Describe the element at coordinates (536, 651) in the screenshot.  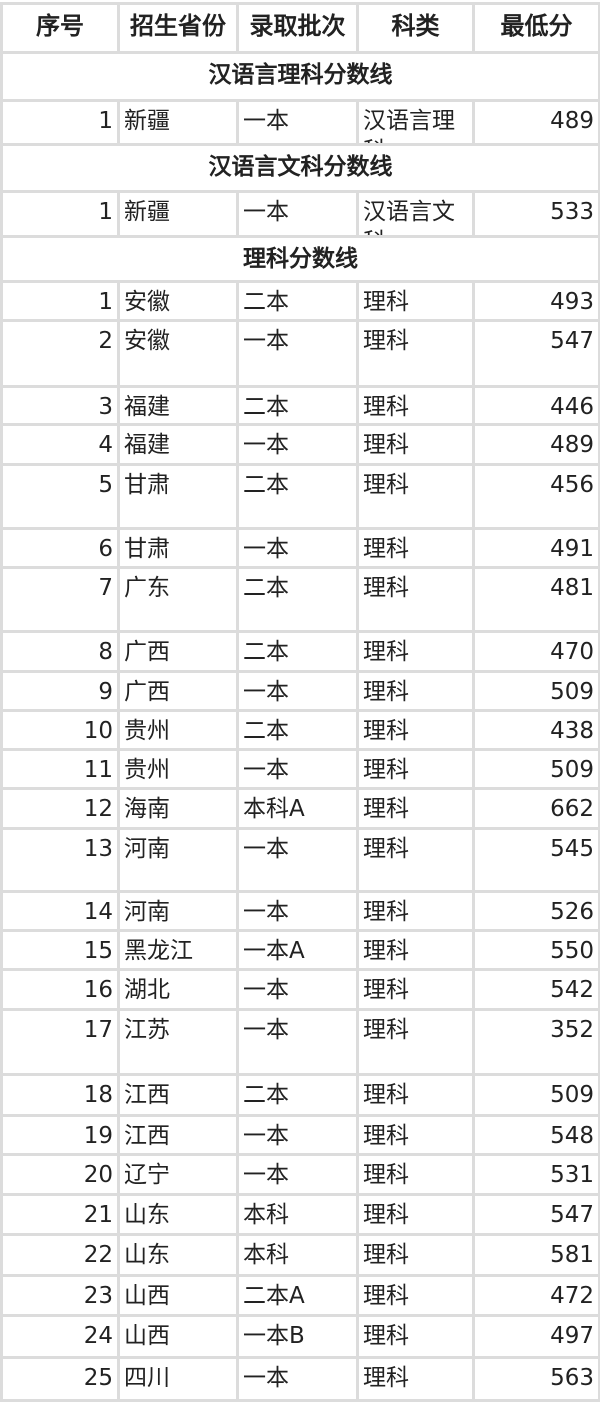
I see `min-score-cell: 470` at that location.